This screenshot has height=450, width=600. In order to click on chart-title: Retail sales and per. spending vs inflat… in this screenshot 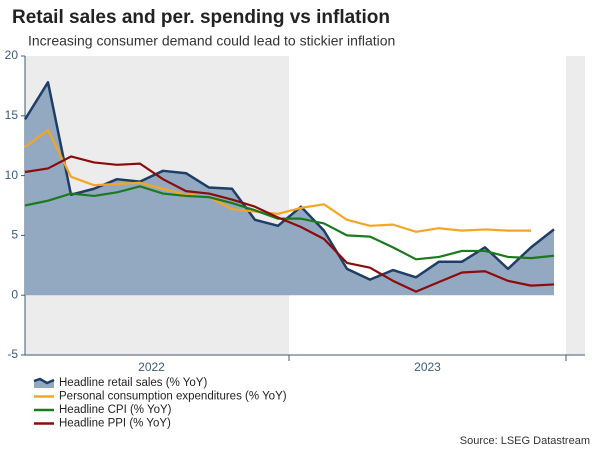, I will do `click(201, 17)`.